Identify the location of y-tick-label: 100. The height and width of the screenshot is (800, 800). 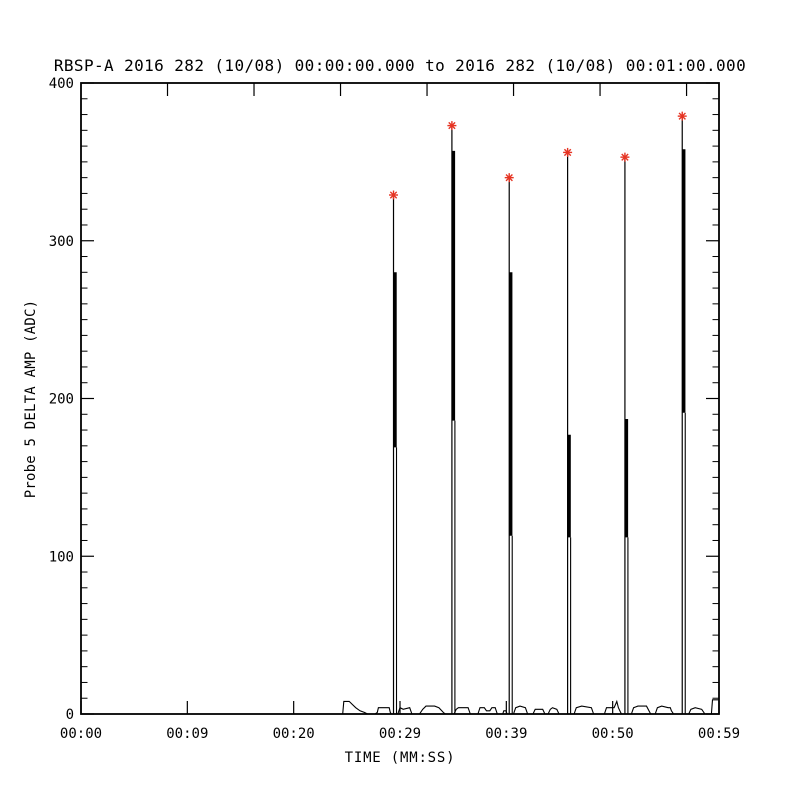
(61, 557).